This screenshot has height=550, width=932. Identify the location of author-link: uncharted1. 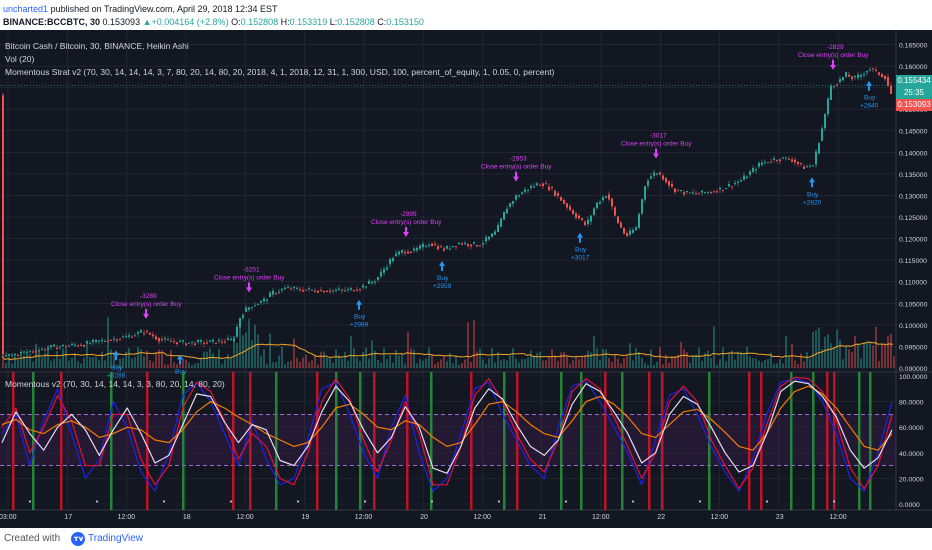
(26, 9).